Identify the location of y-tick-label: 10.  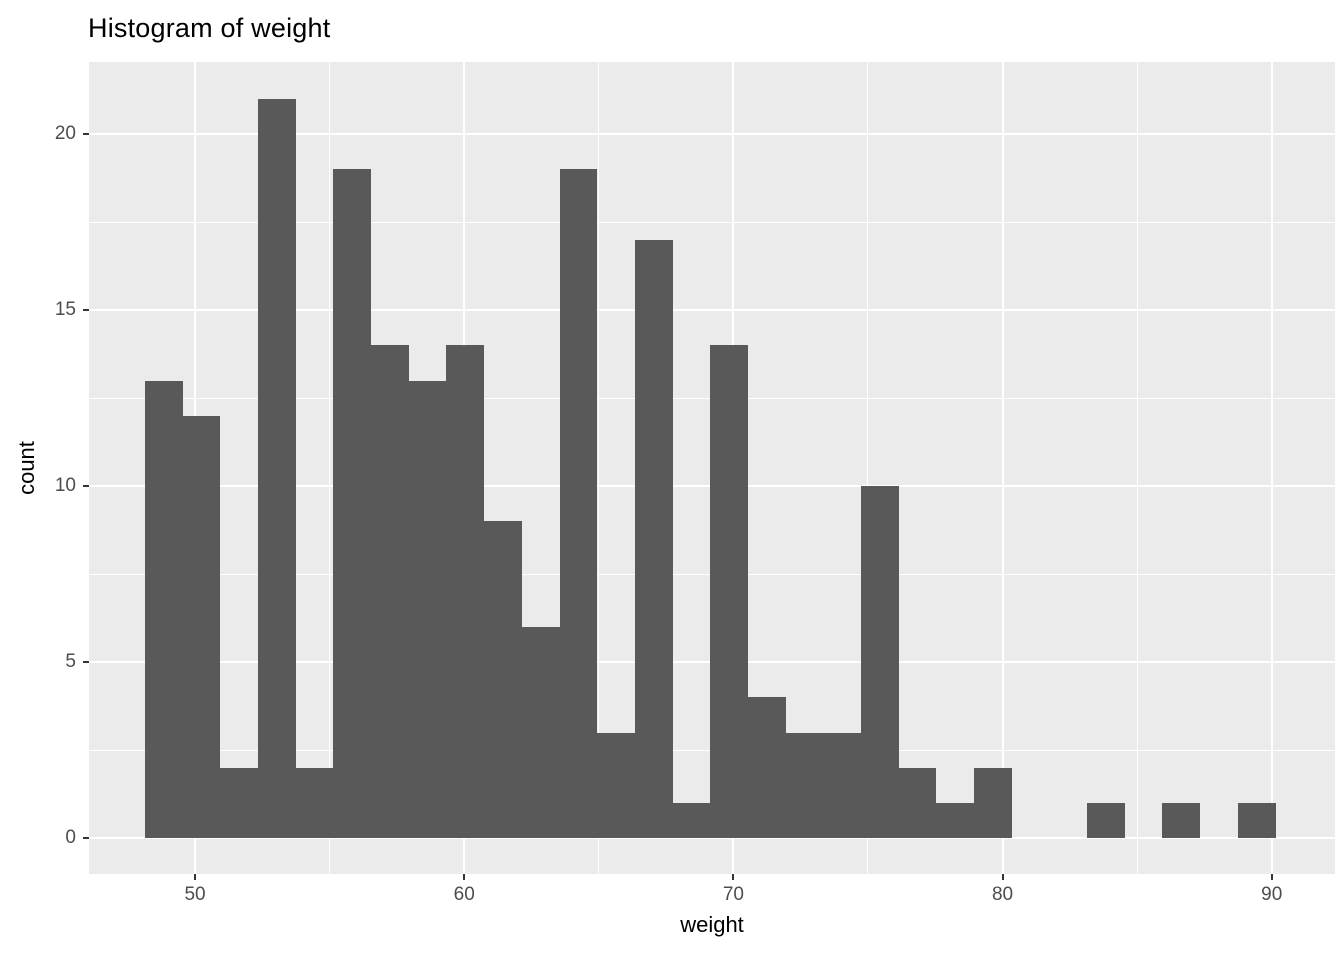
(65, 486).